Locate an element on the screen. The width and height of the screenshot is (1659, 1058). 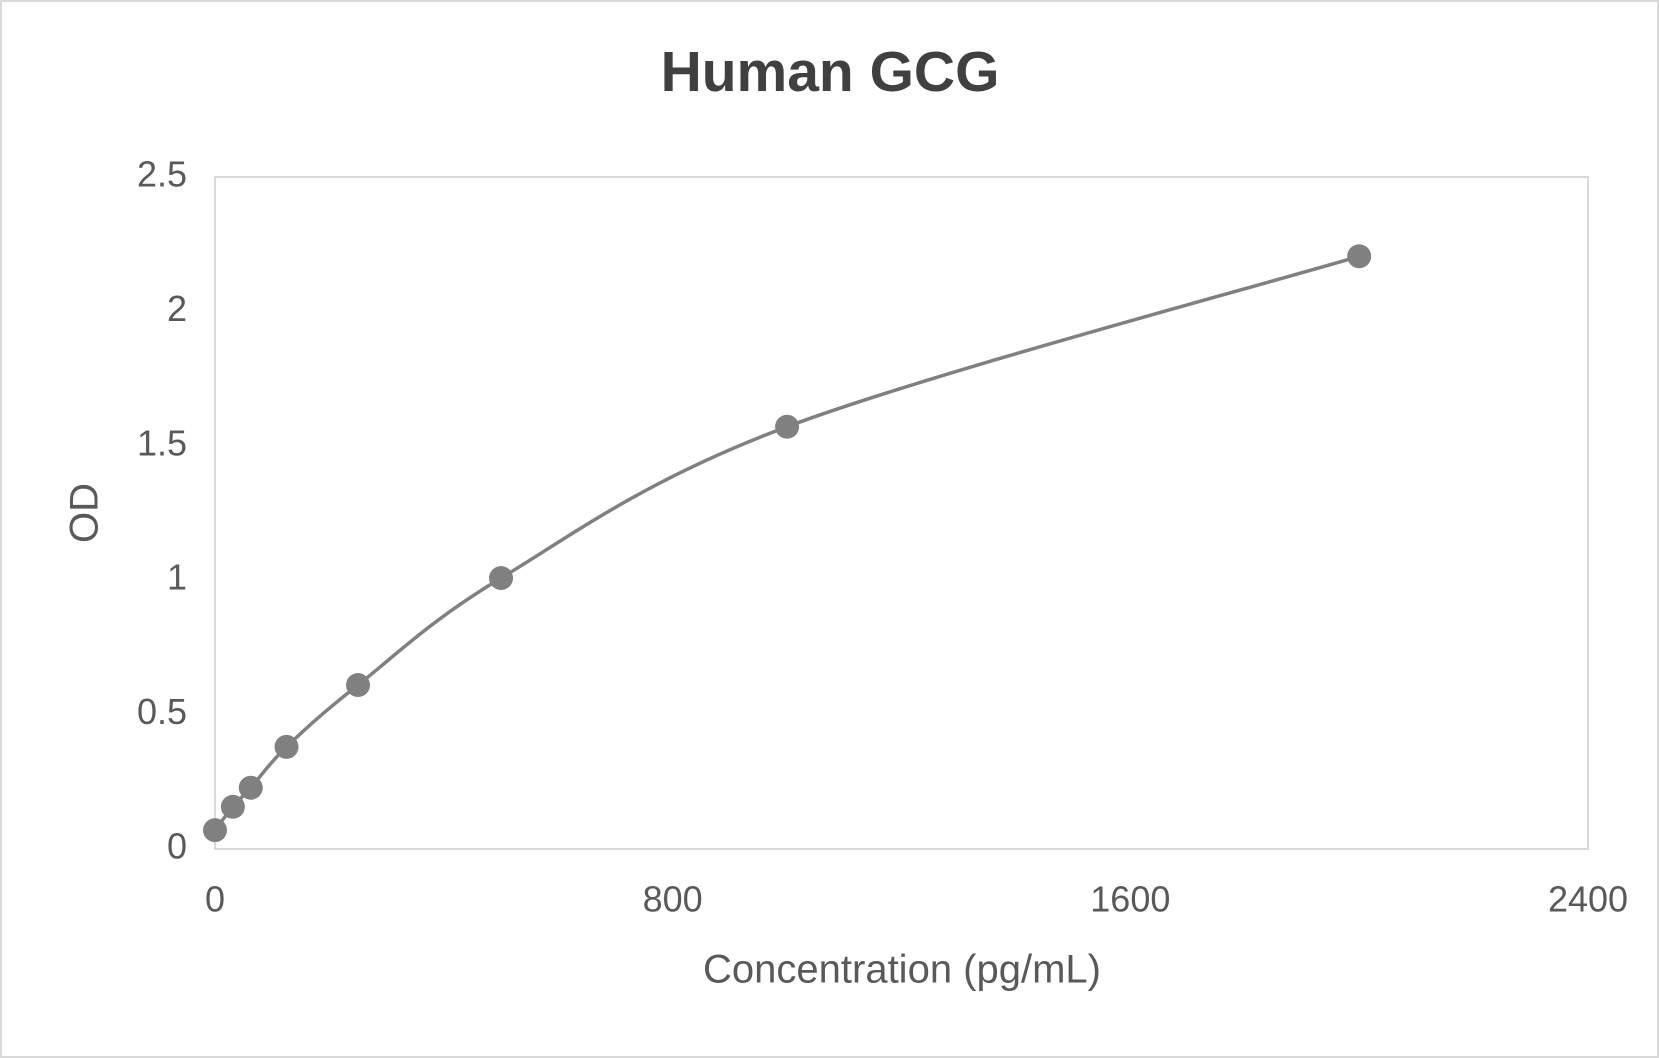
x-tick-label: 800 is located at coordinates (673, 899).